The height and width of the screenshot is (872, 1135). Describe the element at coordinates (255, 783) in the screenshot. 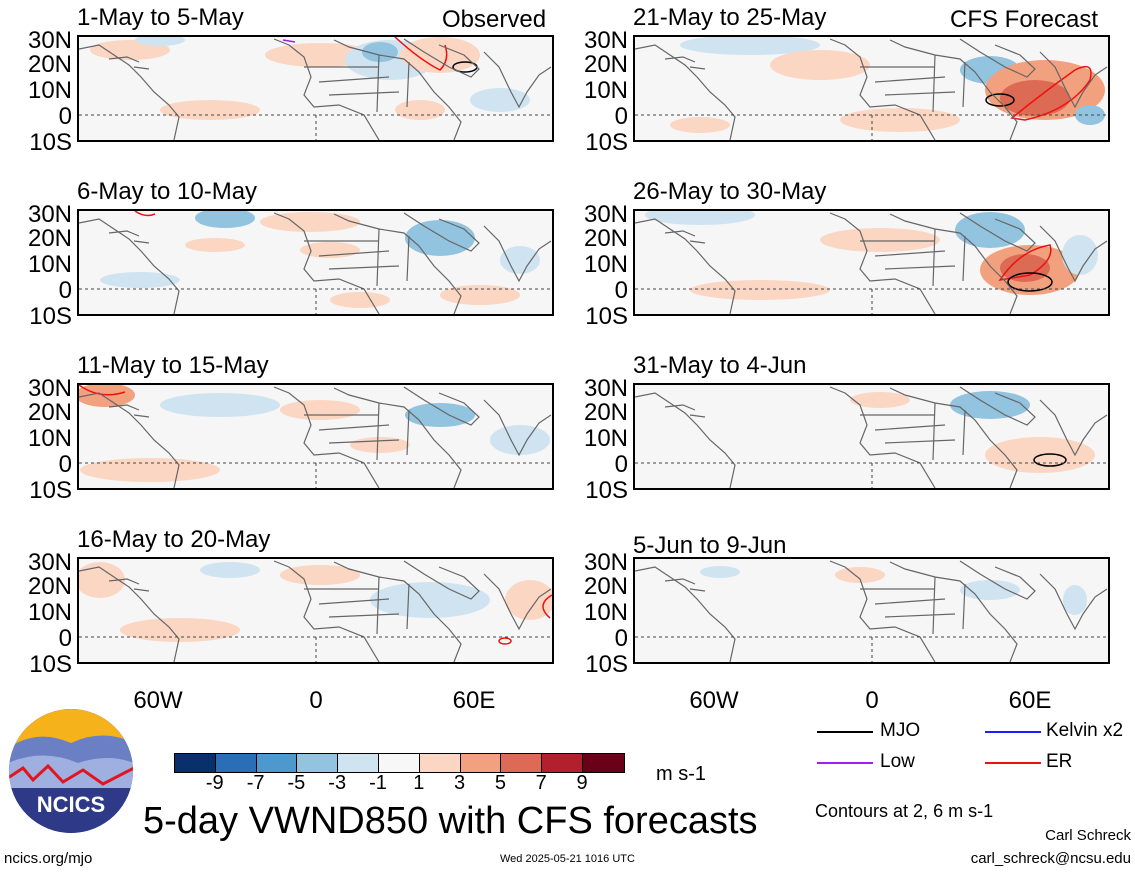

I see `colorbar-tick: -7` at that location.